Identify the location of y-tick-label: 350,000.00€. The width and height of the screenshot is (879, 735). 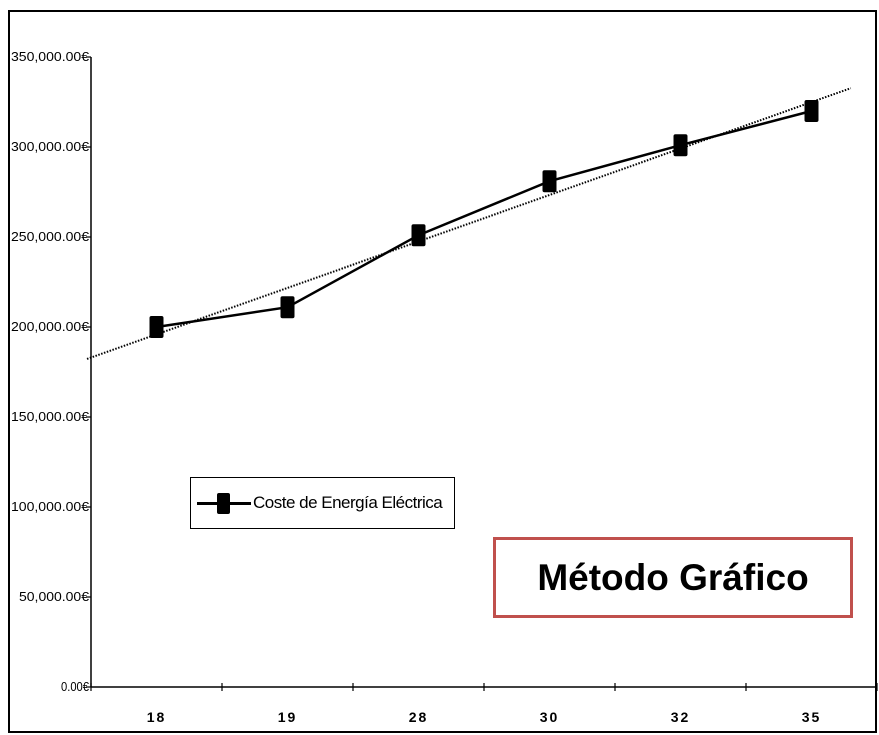
(50, 56).